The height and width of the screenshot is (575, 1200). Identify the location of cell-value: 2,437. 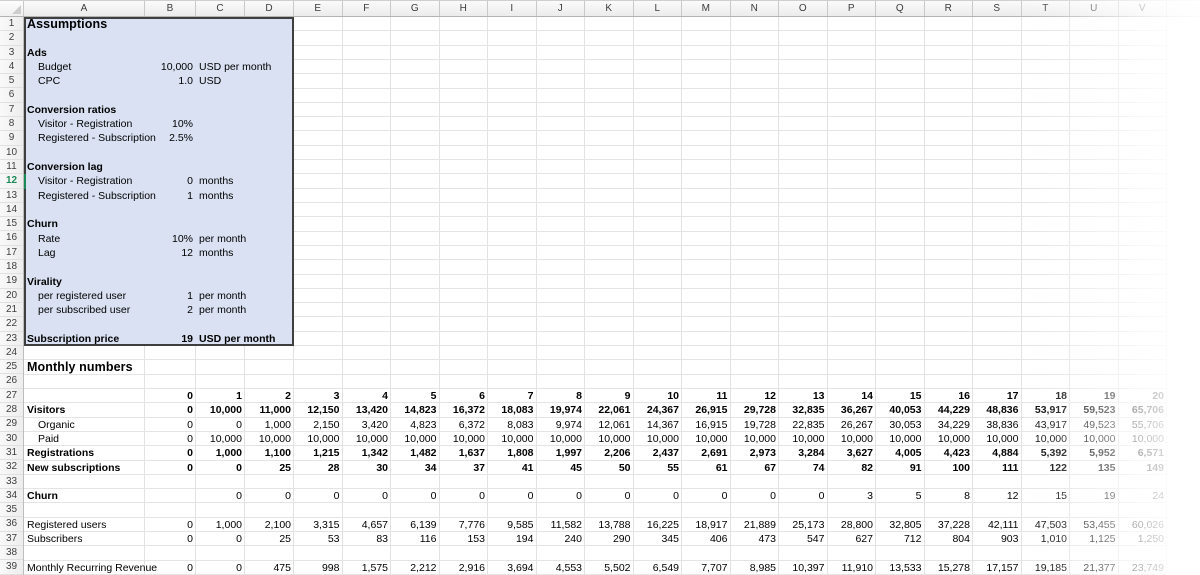
(665, 453).